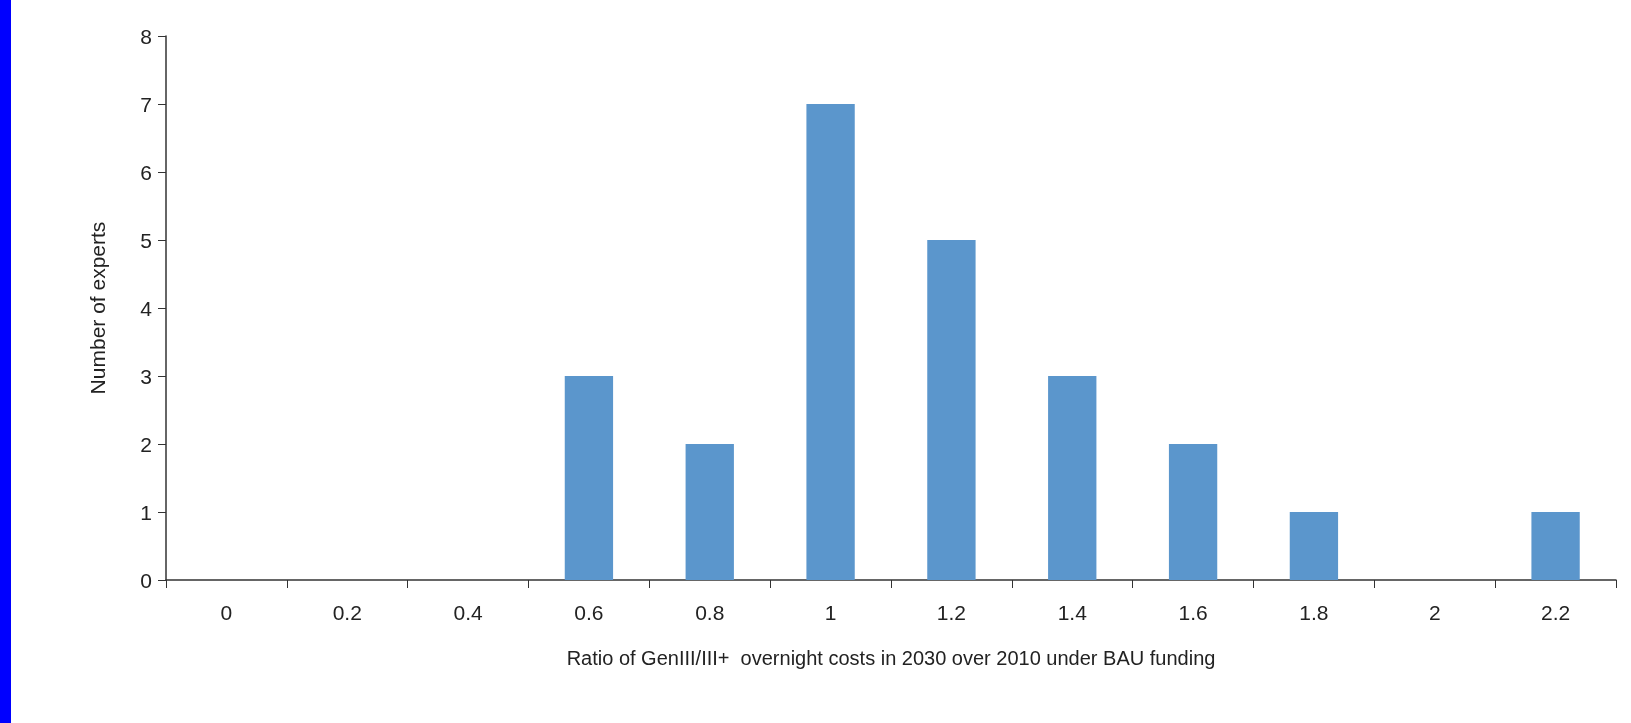 The image size is (1631, 723). Describe the element at coordinates (589, 612) in the screenshot. I see `x-tick-label: 0.6` at that location.